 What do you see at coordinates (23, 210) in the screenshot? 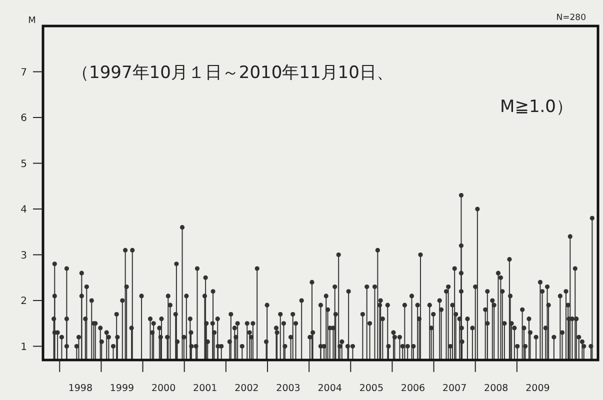
I see `y-tick-label: 4` at bounding box center [23, 210].